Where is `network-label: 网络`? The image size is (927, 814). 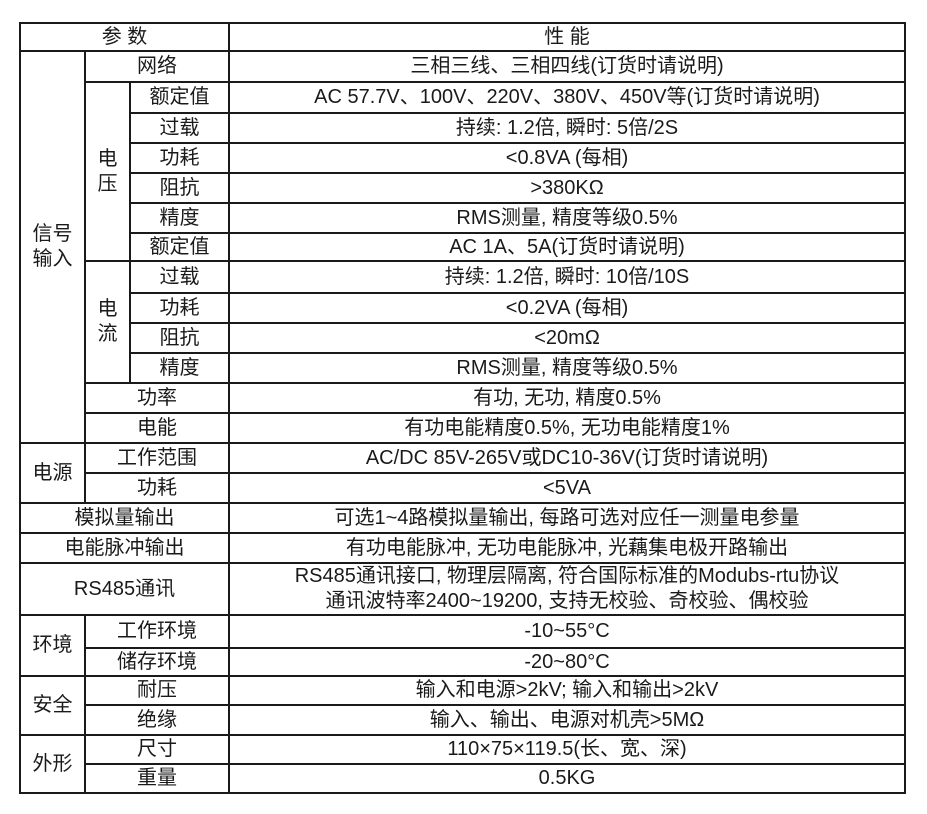
network-label: 网络 is located at coordinates (157, 66).